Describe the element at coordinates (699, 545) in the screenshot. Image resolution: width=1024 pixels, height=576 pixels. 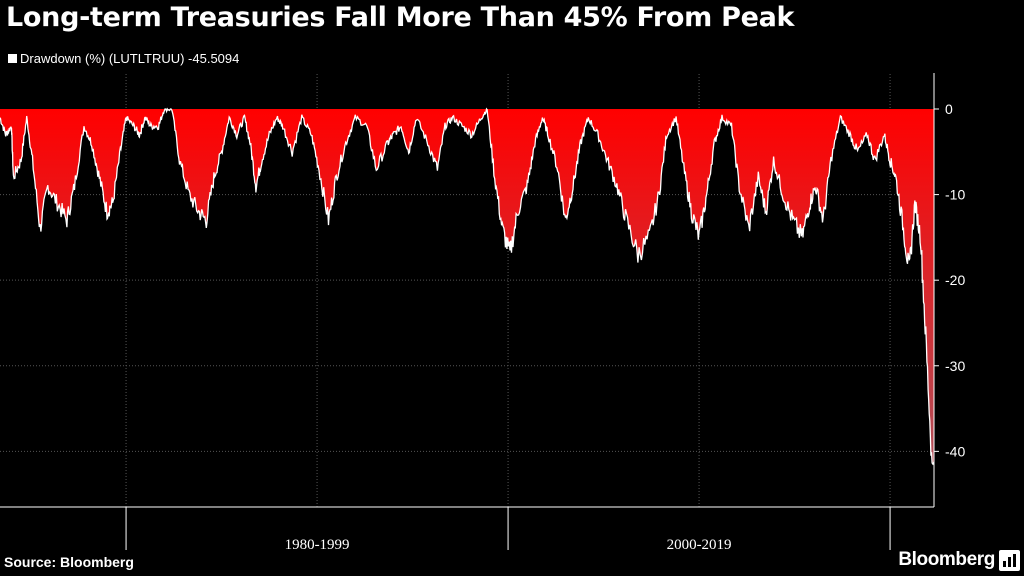
I see `x-group-label: 2000-2019` at that location.